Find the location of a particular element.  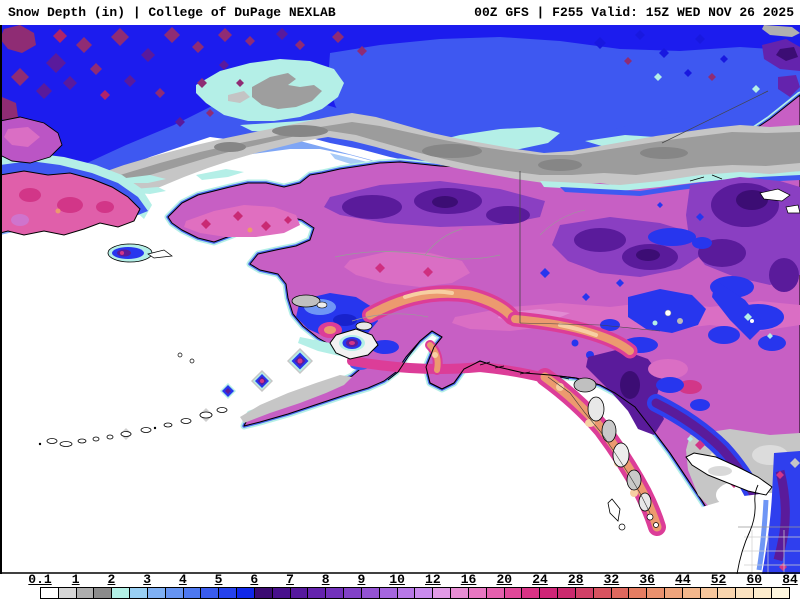

colorbar-tick-label: 3 is located at coordinates (147, 579).